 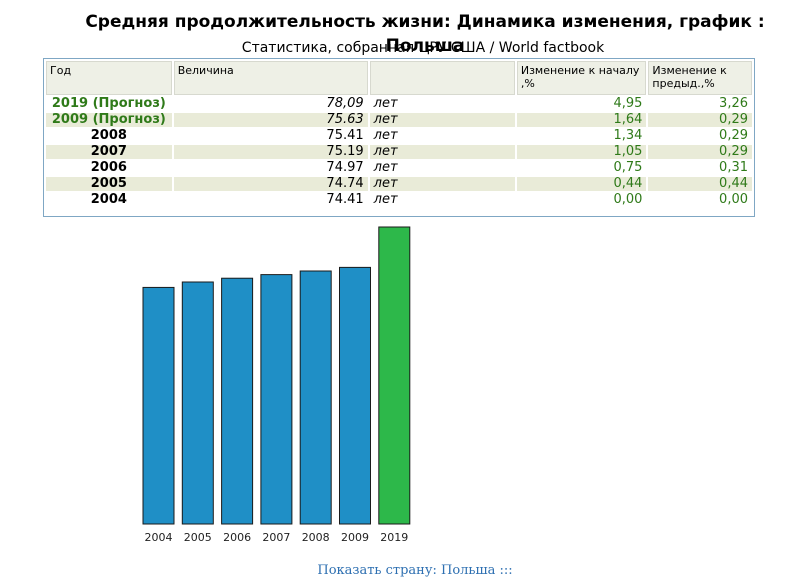 What do you see at coordinates (108, 167) in the screenshot?
I see `year-cell: 2006` at bounding box center [108, 167].